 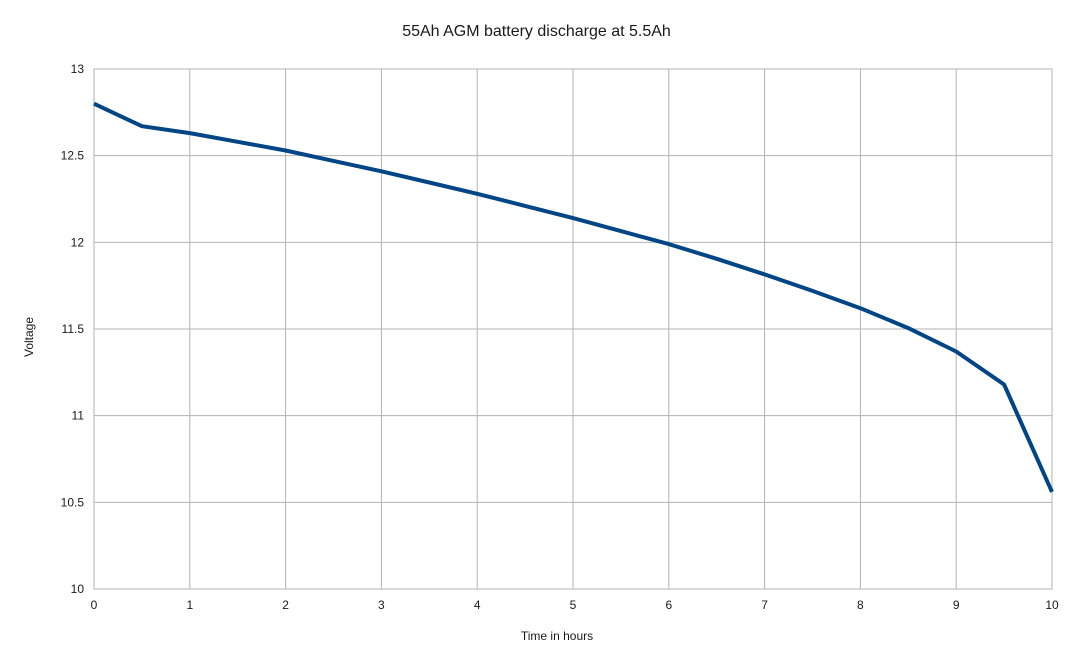 I want to click on x-tick-label: 3, so click(x=381, y=605).